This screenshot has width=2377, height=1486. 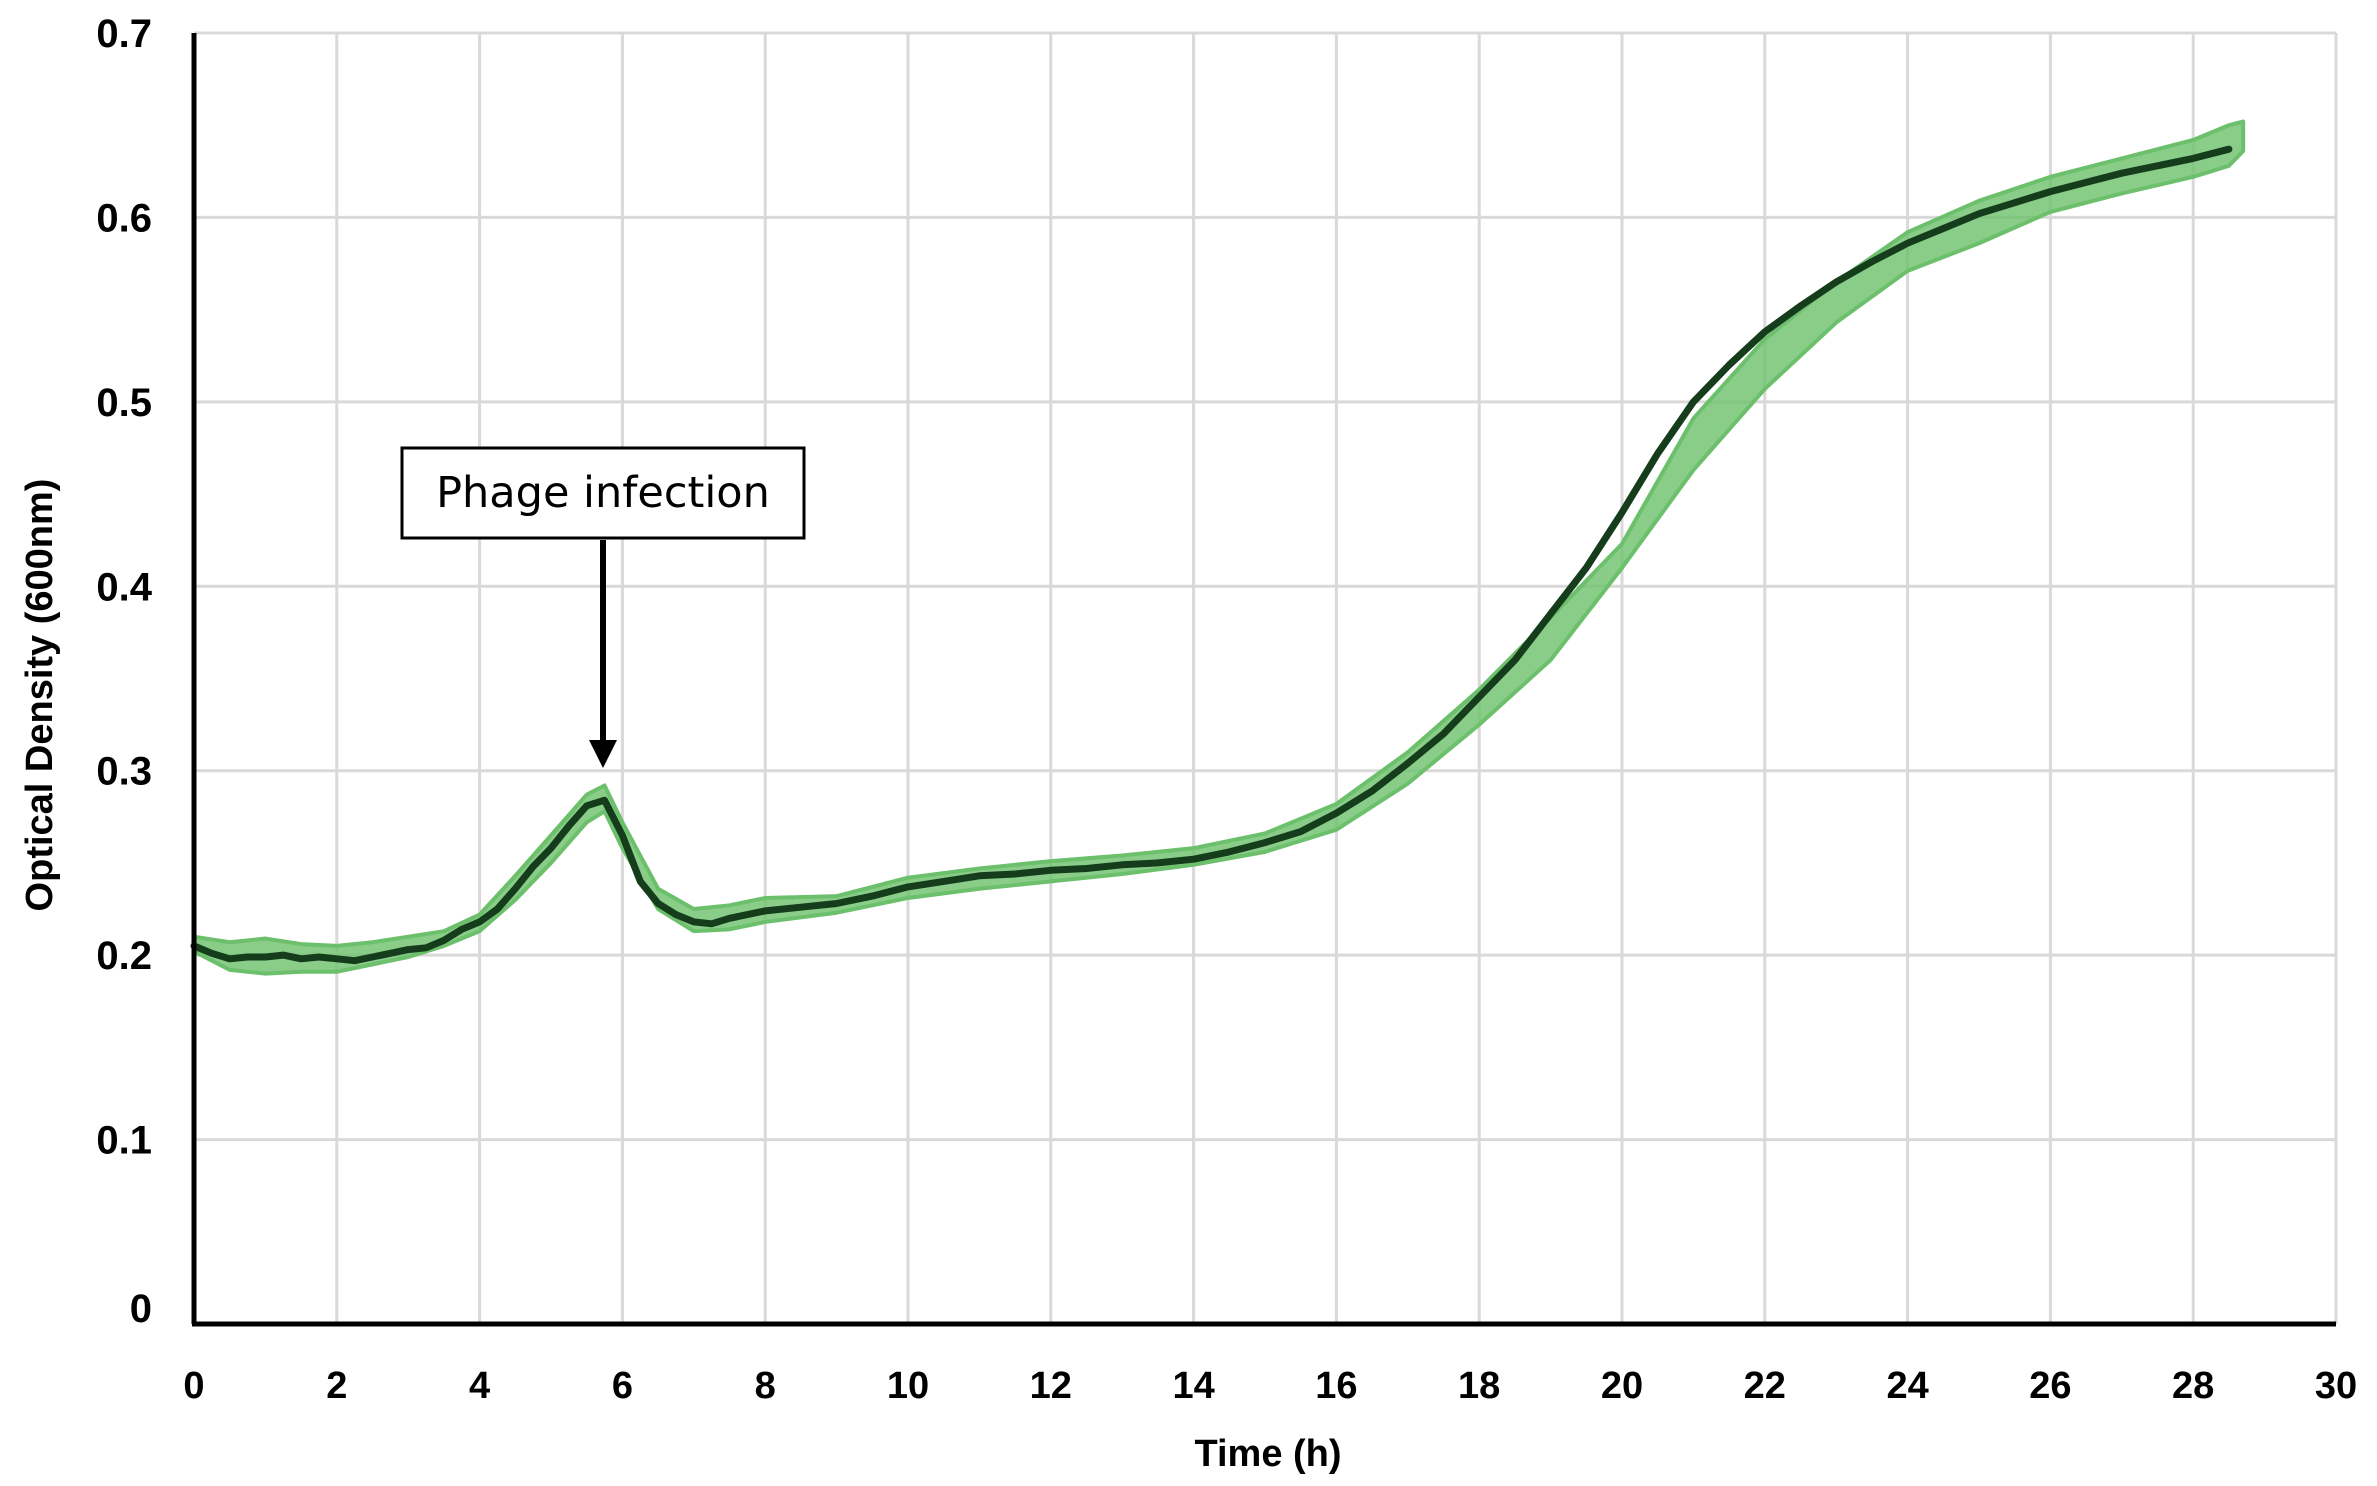 I want to click on y-tick-label: 0.6, so click(x=124, y=218).